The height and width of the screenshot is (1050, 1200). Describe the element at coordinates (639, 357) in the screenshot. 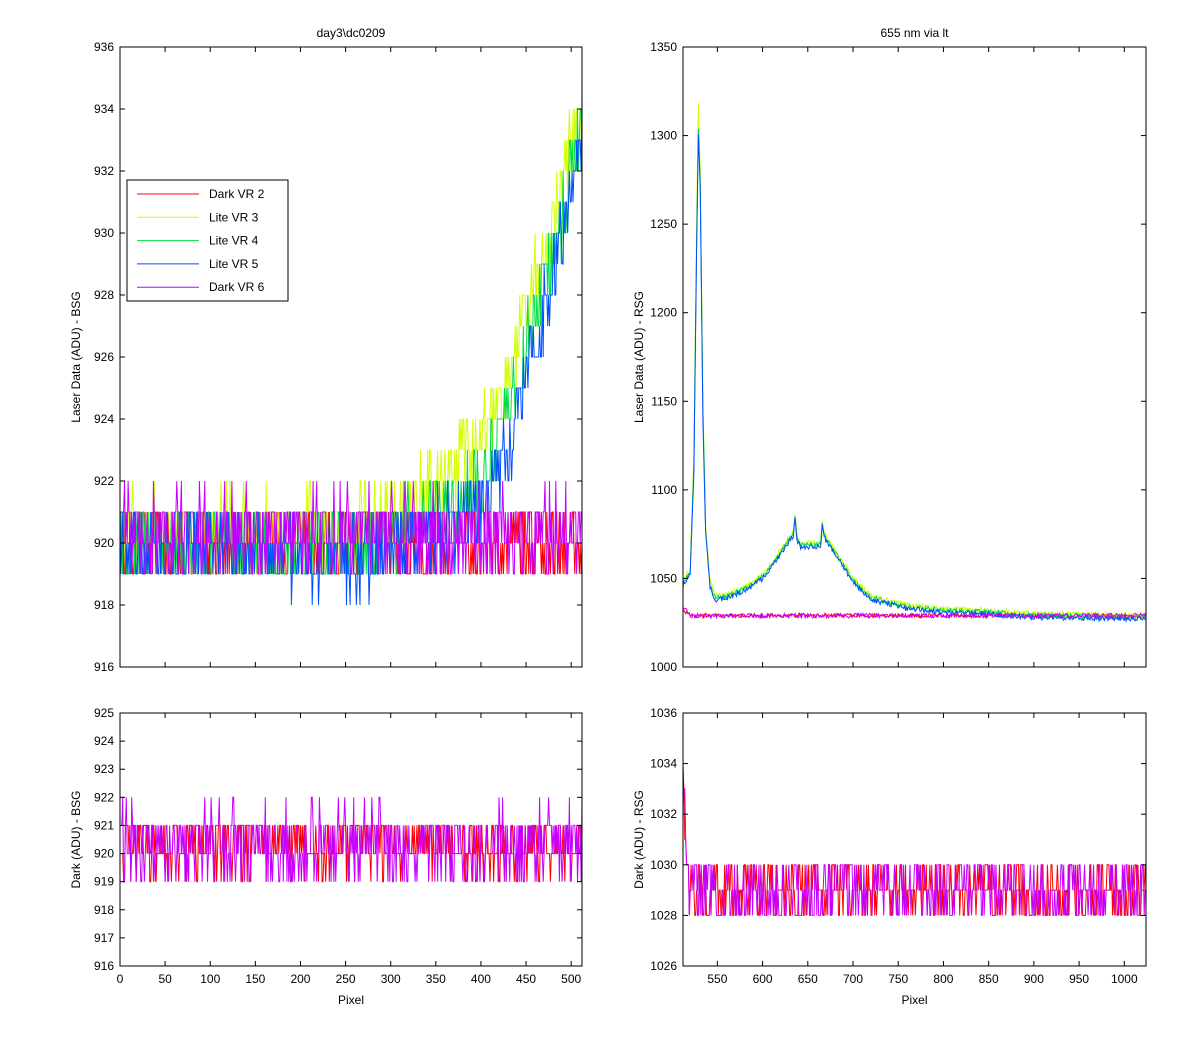

I see `y-axis-label: Laser Data (ADU) - RSG` at that location.